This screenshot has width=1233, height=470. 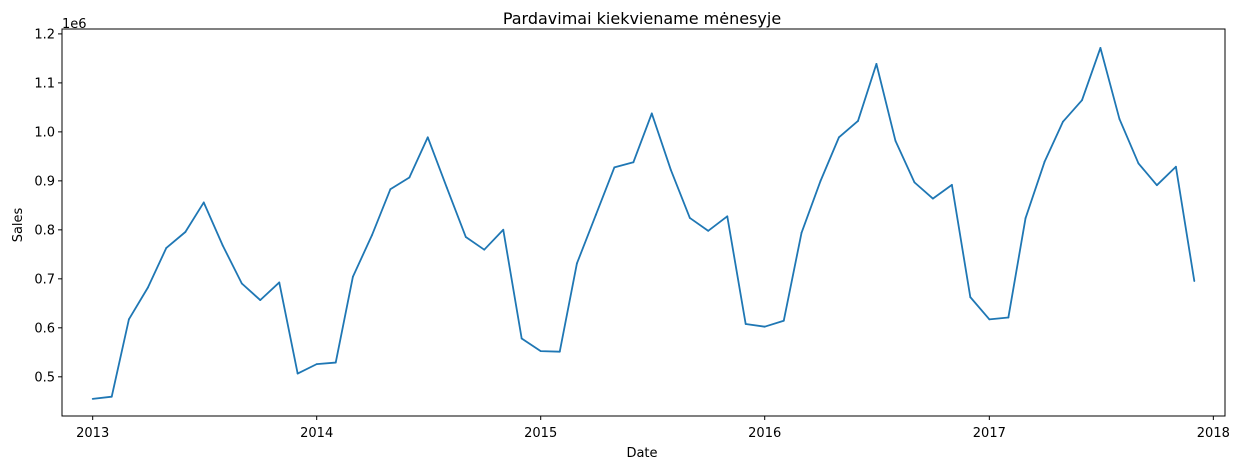 I want to click on y-tick-label: 1.1, so click(x=44, y=83).